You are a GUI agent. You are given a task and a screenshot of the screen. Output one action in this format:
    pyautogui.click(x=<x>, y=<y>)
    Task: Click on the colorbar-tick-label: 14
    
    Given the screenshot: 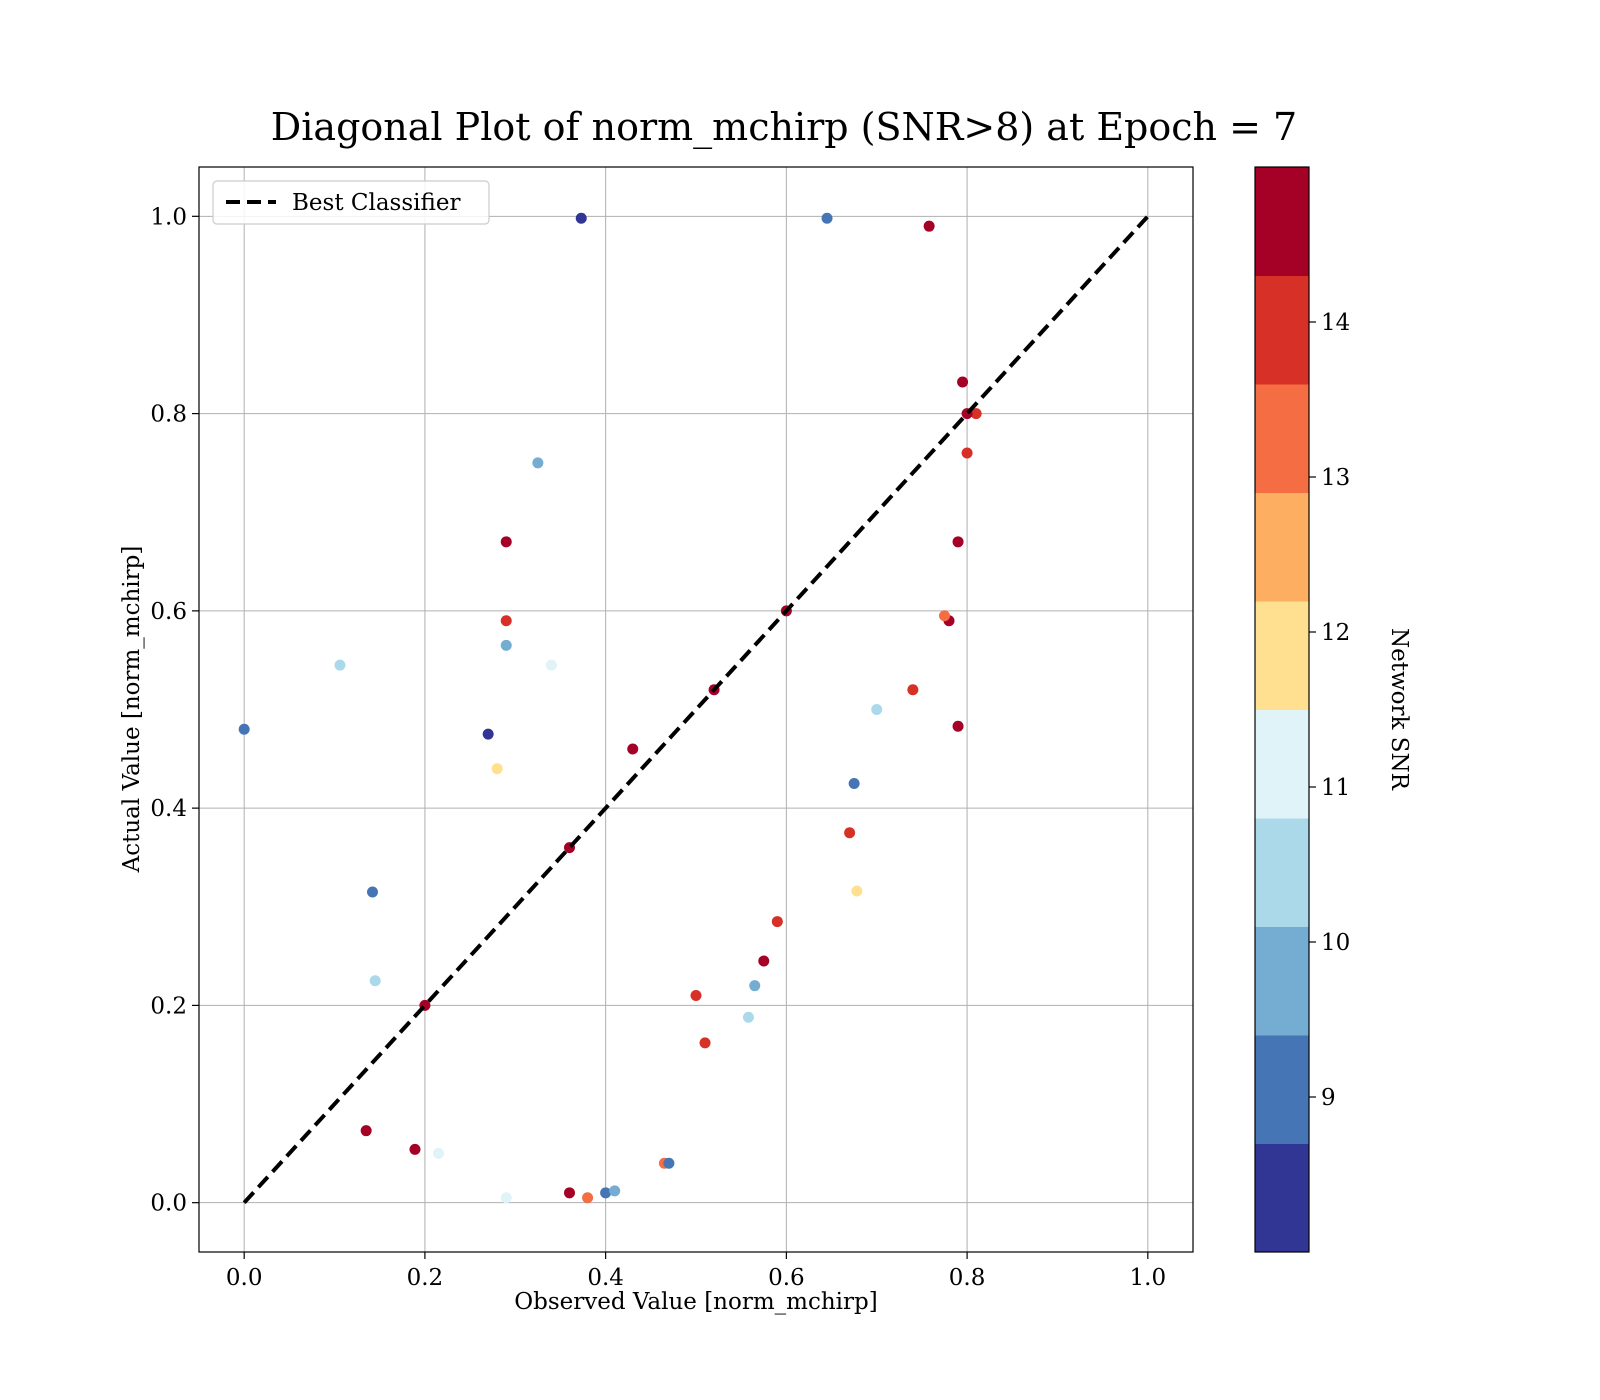 What is the action you would take?
    pyautogui.click(x=1335, y=323)
    